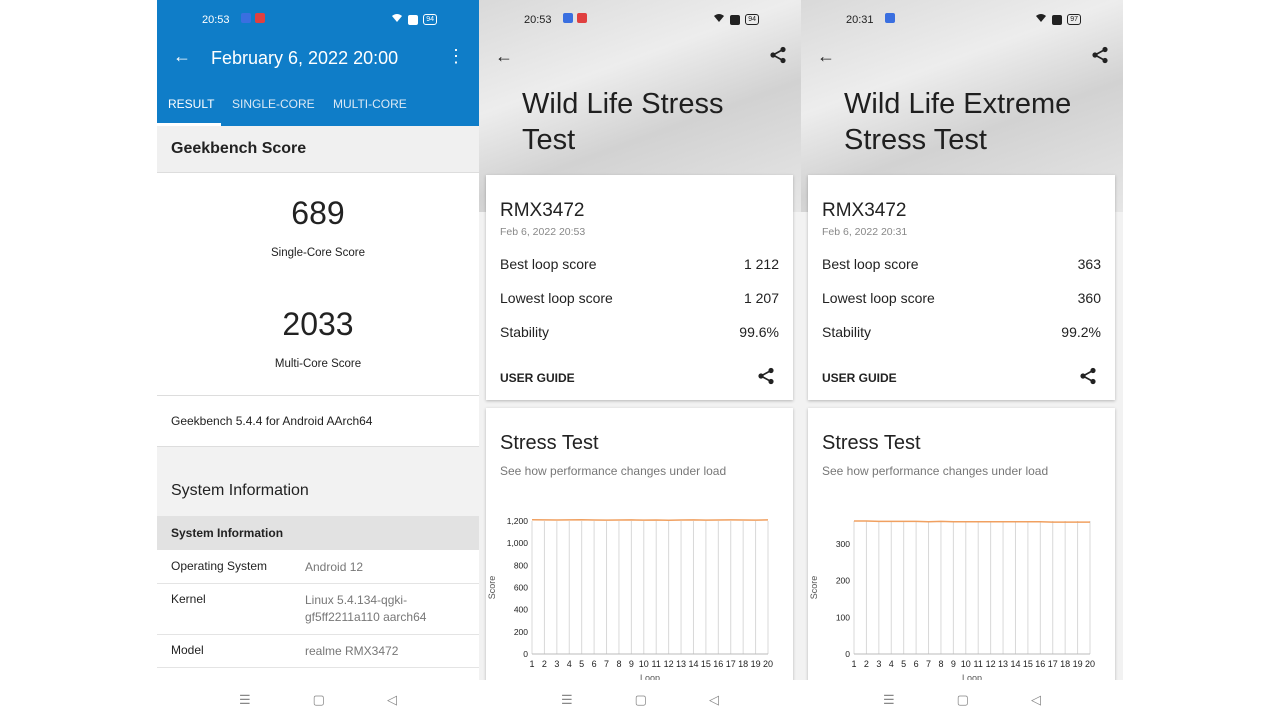 The height and width of the screenshot is (720, 1280). I want to click on x-tick-label: 17, so click(731, 664).